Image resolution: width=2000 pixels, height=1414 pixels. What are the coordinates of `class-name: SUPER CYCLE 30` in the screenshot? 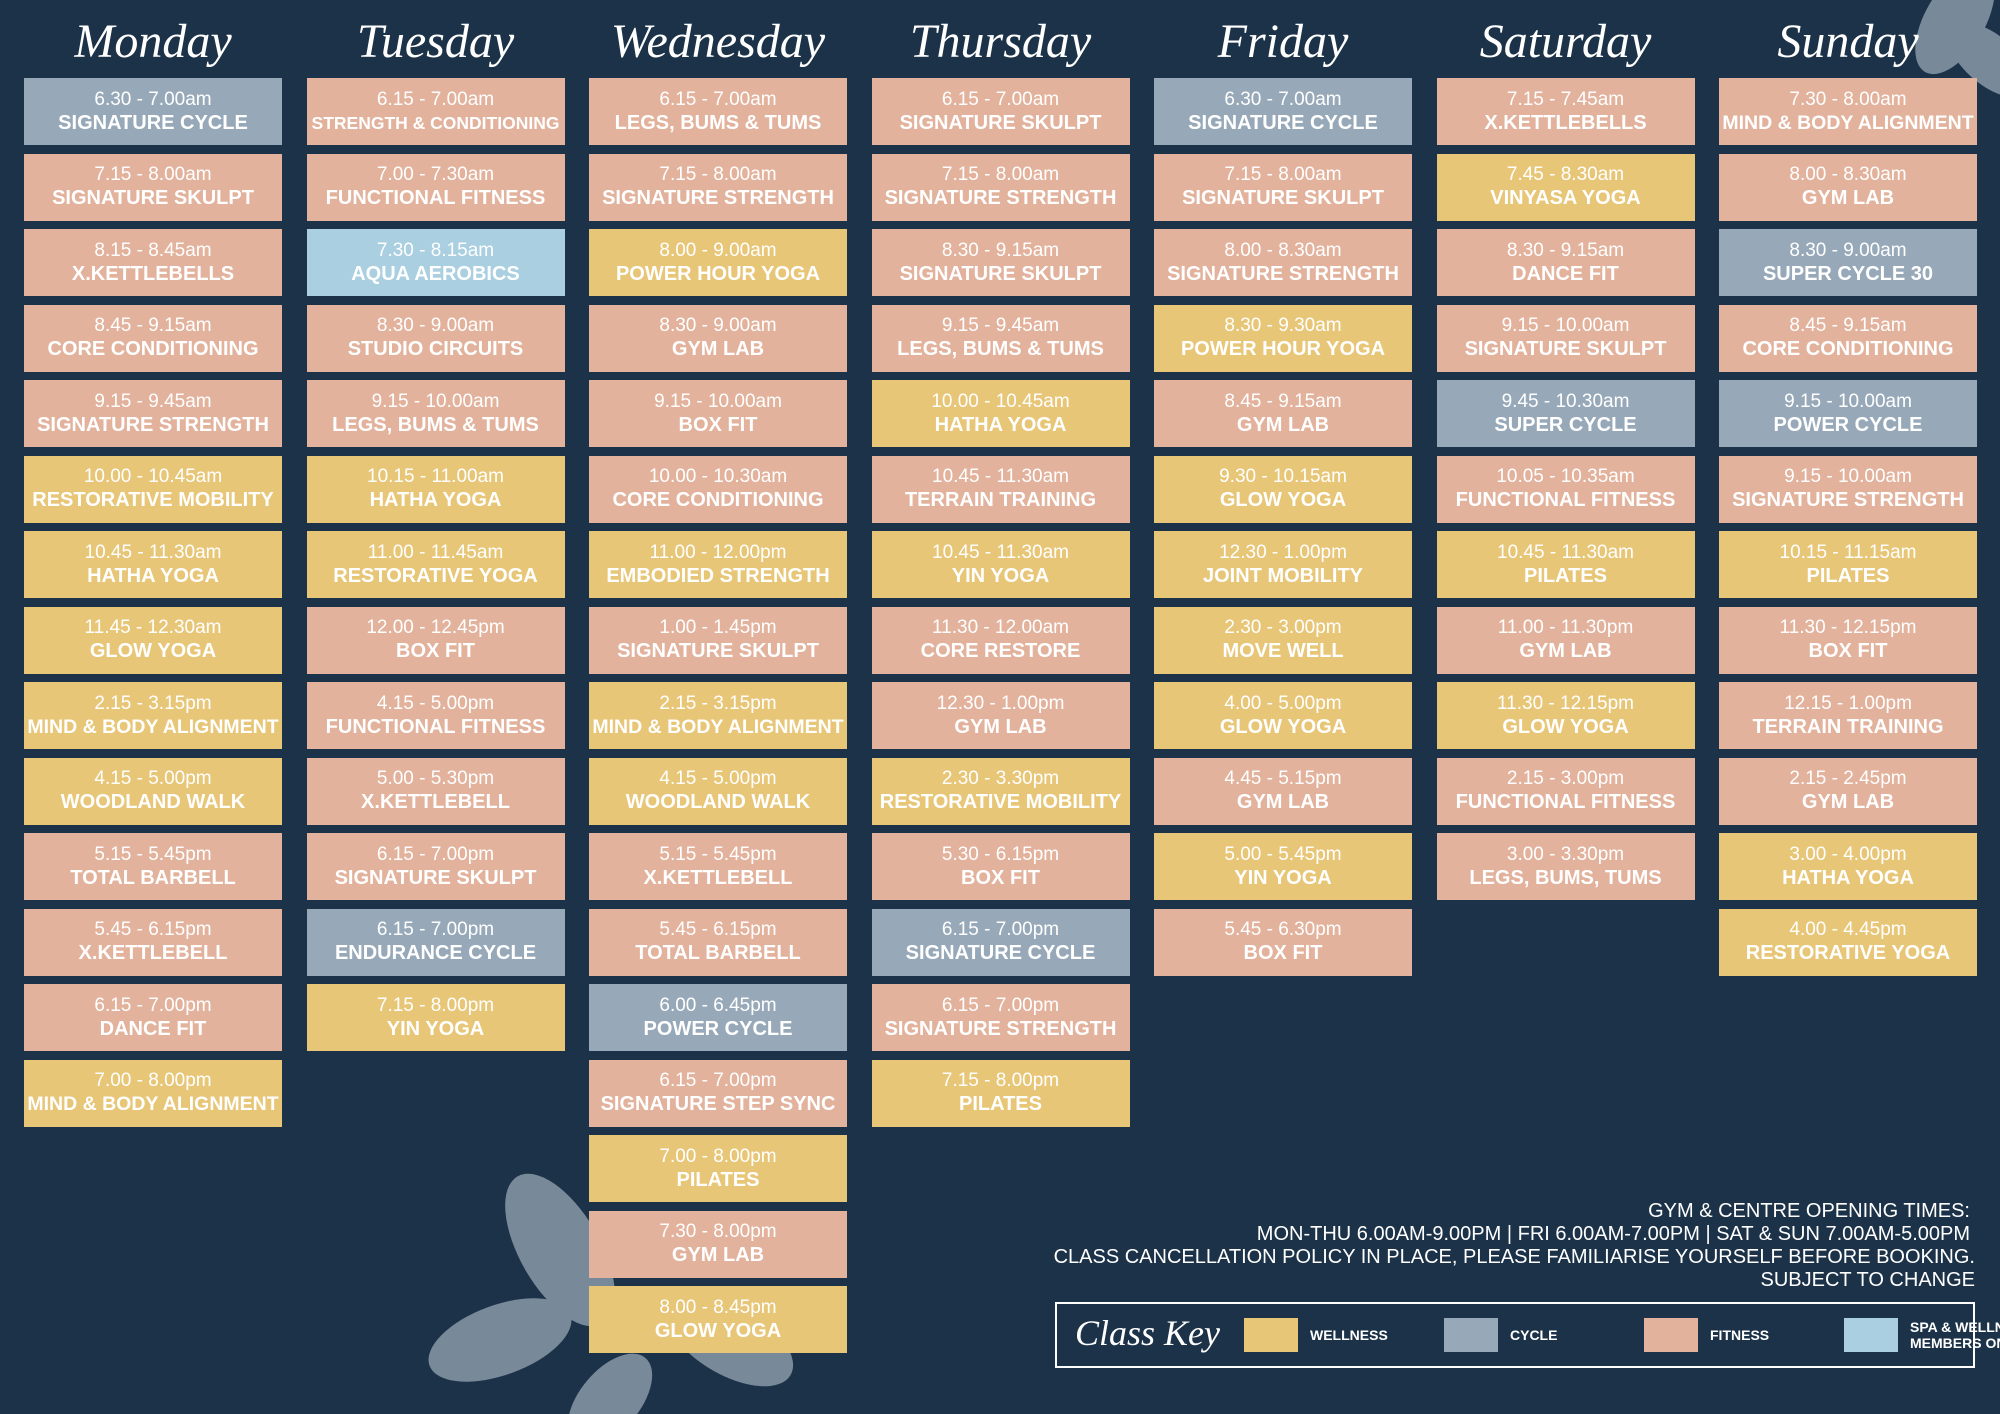 It's located at (1848, 273).